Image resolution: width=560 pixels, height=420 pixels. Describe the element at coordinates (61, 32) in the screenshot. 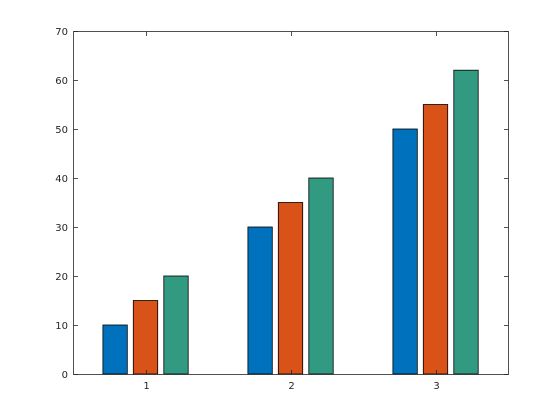

I see `y-tick-label: 70` at that location.